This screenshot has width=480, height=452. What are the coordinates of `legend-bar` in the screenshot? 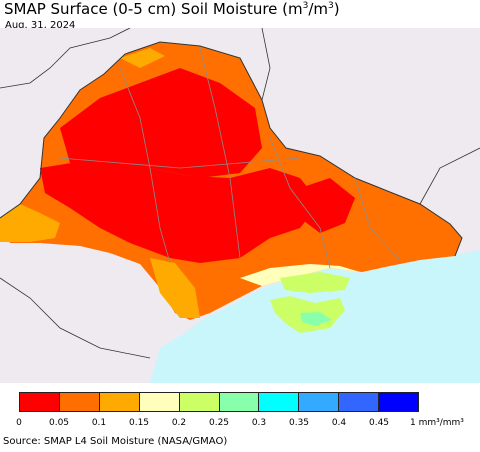 It's located at (219, 402).